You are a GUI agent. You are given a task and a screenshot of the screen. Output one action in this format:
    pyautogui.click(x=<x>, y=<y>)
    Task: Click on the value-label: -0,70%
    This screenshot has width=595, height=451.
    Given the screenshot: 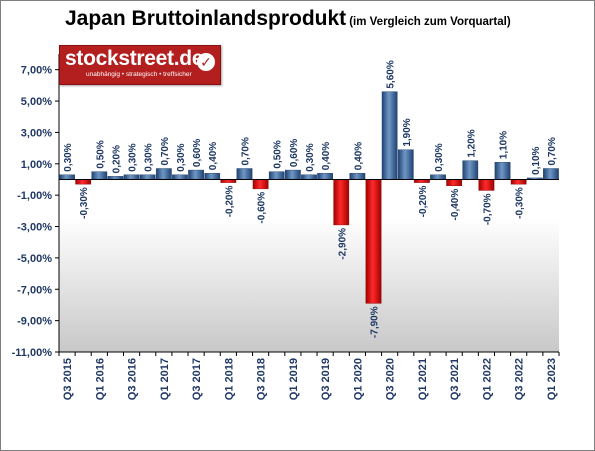 What is the action you would take?
    pyautogui.click(x=487, y=209)
    